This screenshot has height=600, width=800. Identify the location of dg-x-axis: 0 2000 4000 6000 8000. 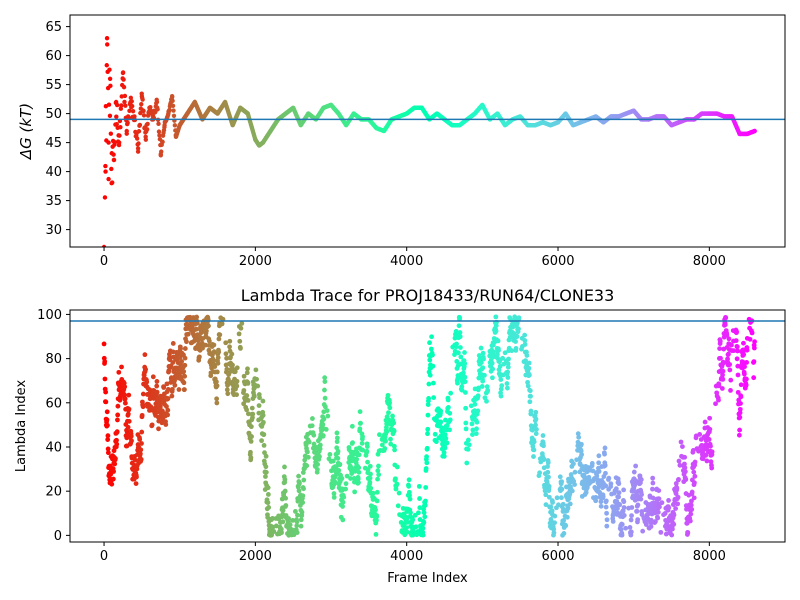
(413, 258).